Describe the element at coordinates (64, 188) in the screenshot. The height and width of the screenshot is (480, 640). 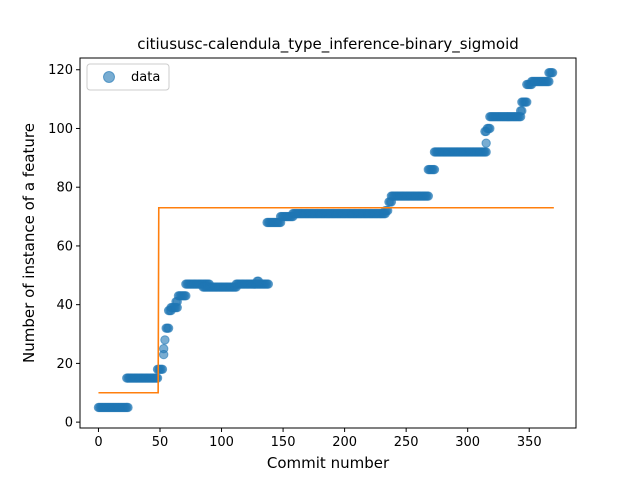
I see `y-tick-label: 80` at that location.